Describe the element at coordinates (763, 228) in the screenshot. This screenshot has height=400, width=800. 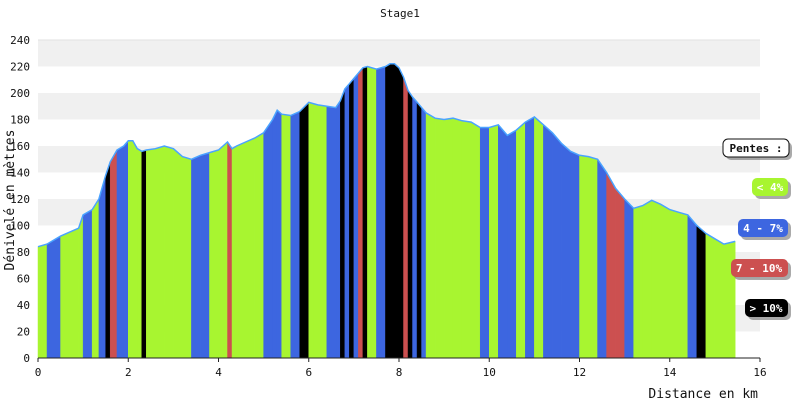
I see `legend-label-4-7: 4 - 7%` at that location.